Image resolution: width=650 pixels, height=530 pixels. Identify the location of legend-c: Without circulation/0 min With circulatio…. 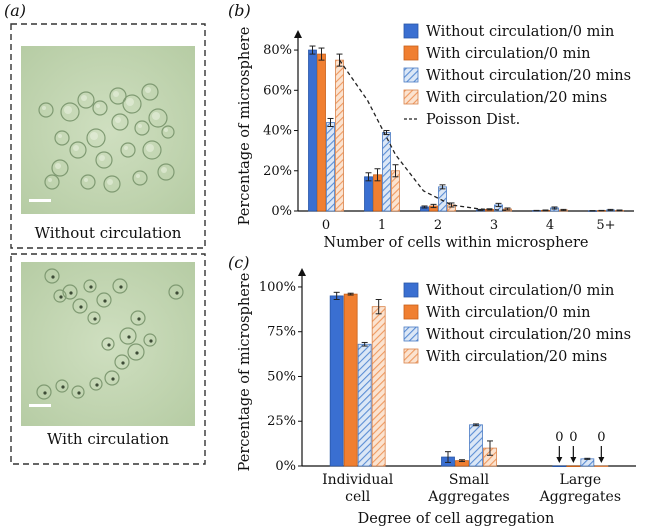
(517, 323).